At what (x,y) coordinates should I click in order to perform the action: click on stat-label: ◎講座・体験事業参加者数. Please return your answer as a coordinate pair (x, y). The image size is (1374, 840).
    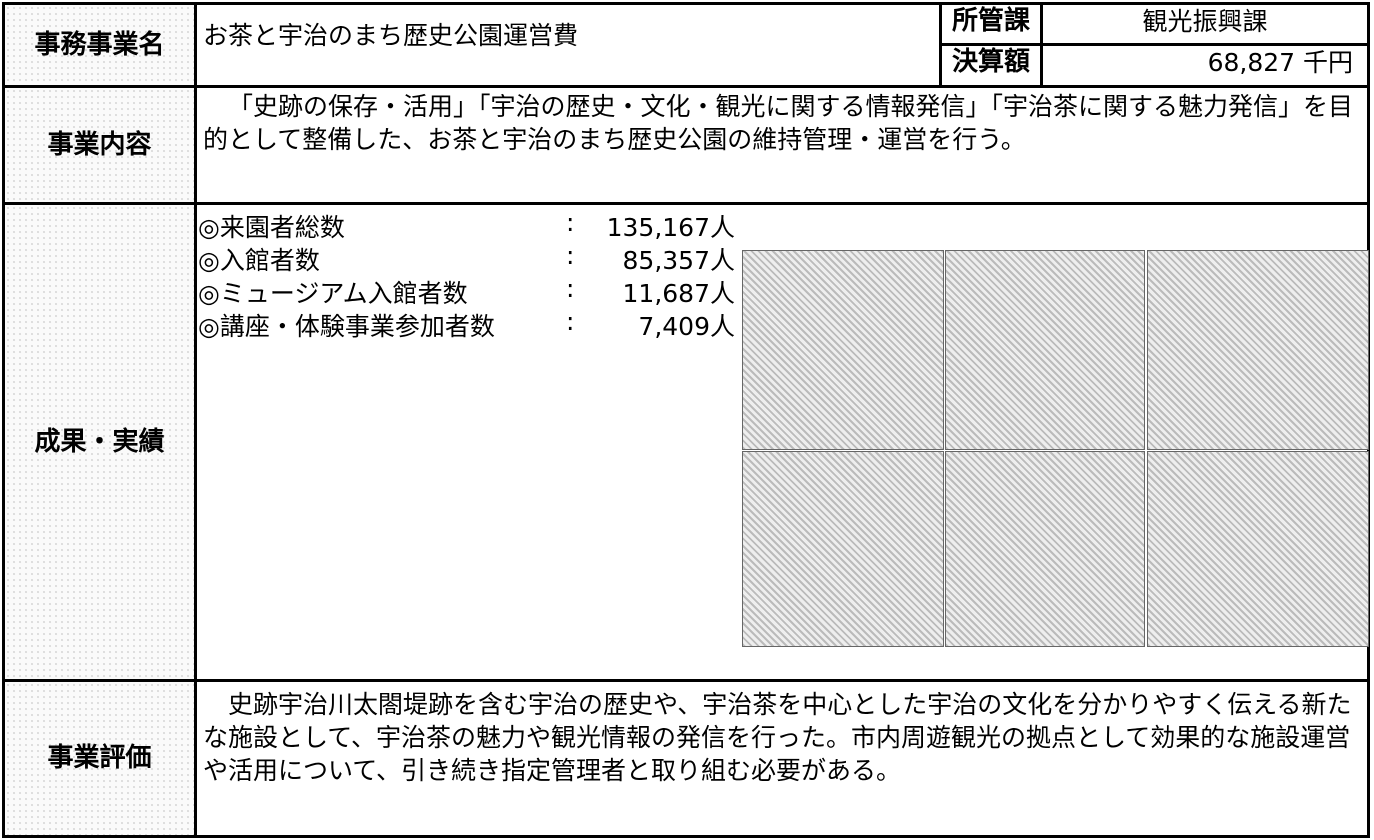
    Looking at the image, I should click on (346, 326).